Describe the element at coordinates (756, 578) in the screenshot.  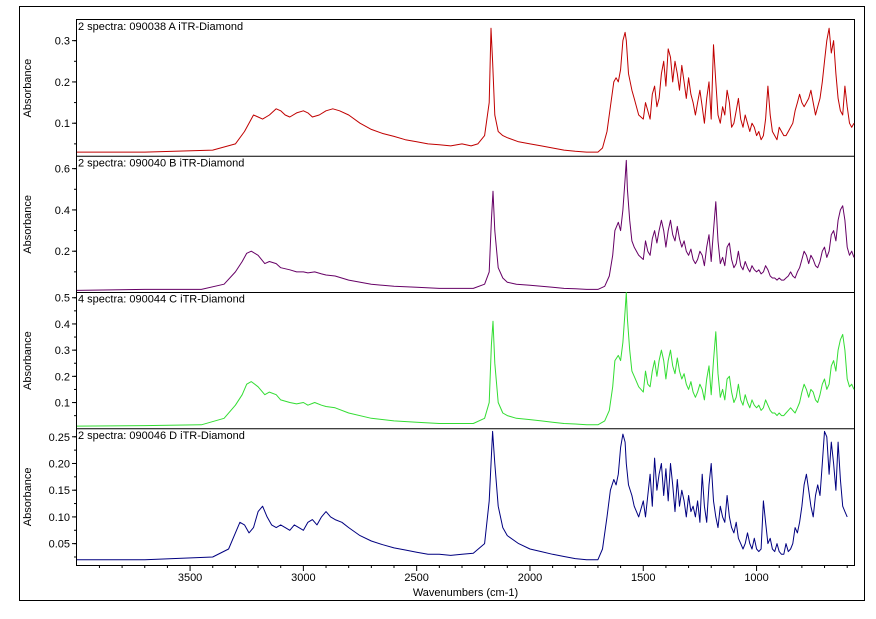
I see `x-tick-label: 1000` at that location.